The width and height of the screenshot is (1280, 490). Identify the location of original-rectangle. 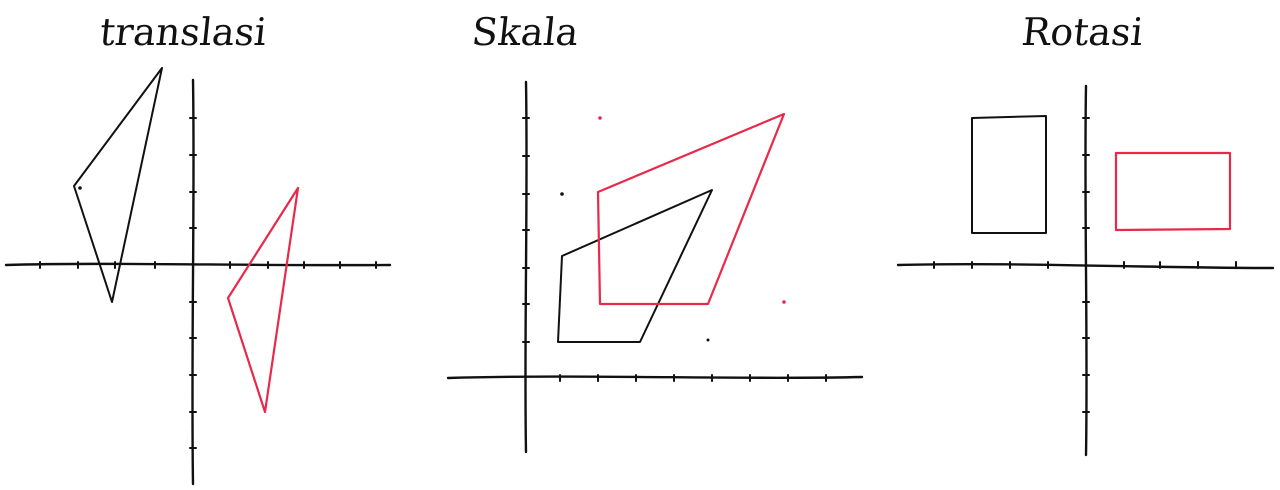
(1009, 174).